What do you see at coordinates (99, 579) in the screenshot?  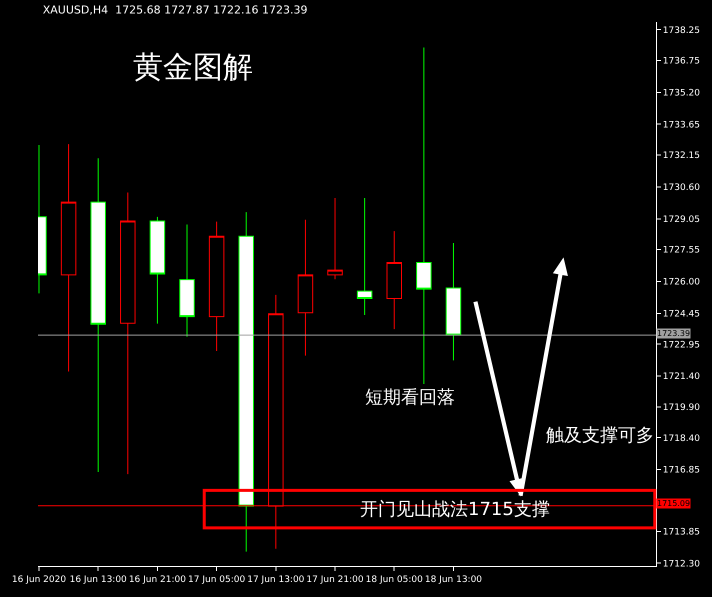 I see `x-tick-label: 16 Jun 13:00` at bounding box center [99, 579].